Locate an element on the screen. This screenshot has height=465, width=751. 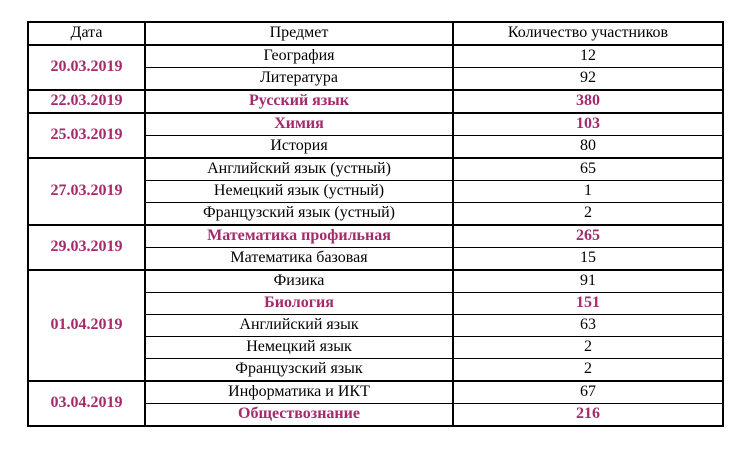
count-cell: 92 is located at coordinates (588, 79).